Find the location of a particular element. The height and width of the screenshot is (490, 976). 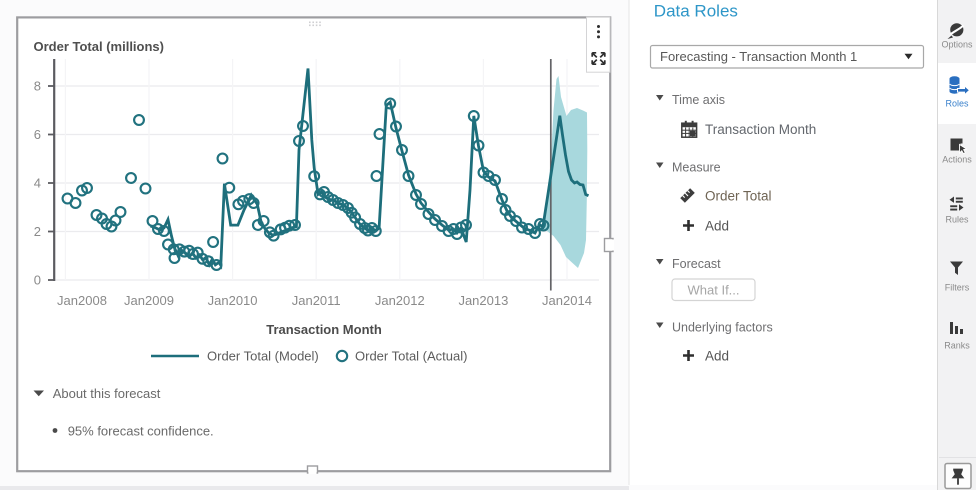

svg-text: Jan2014 is located at coordinates (567, 300).